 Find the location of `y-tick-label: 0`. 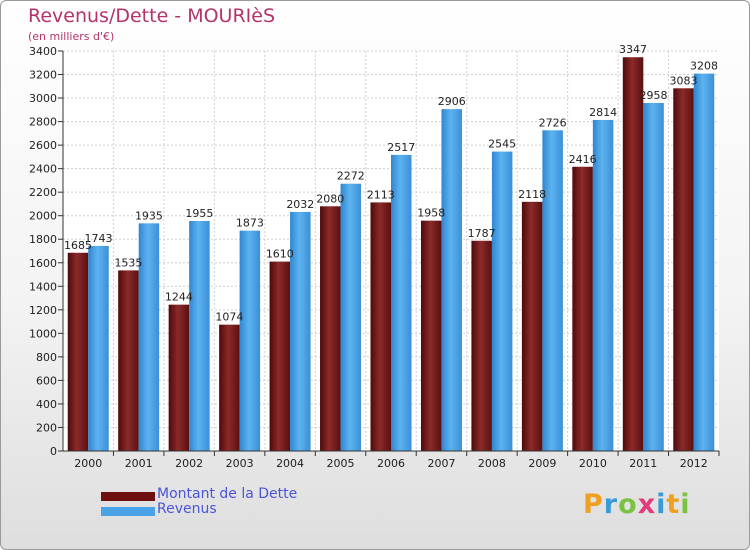

y-tick-label: 0 is located at coordinates (53, 451).